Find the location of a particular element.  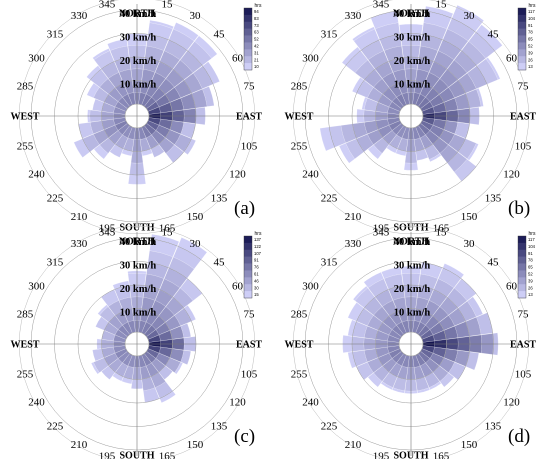

legend-tick: 21 is located at coordinates (256, 59).